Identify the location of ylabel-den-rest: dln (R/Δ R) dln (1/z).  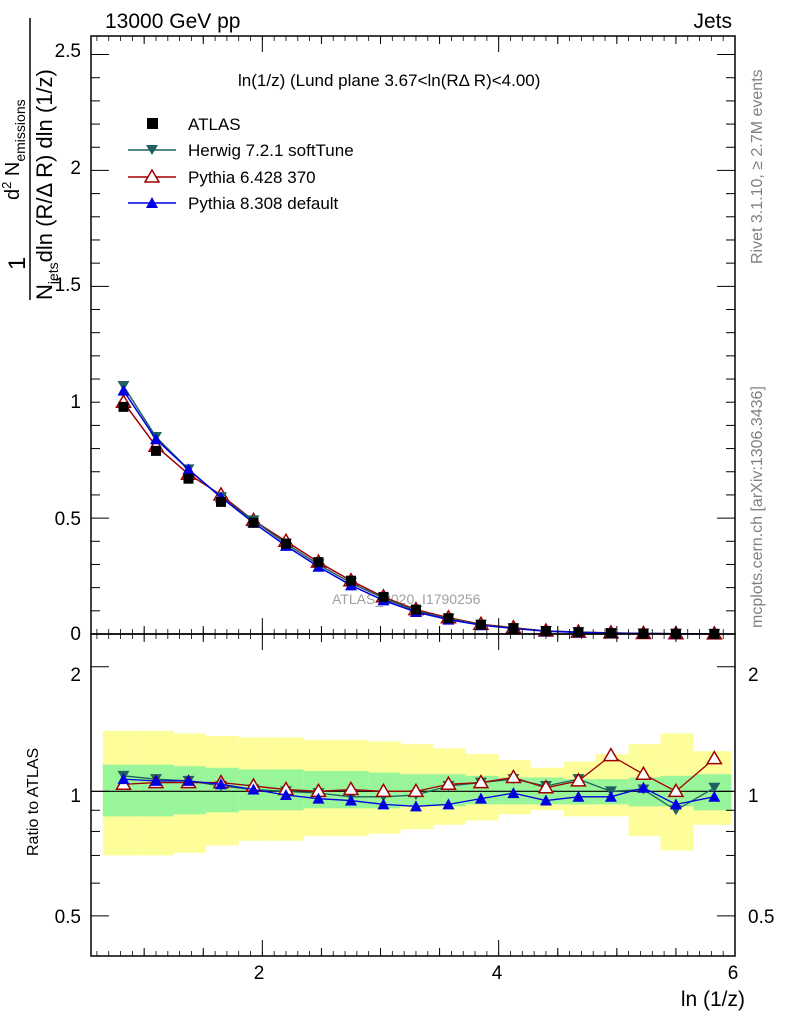
(44, 165).